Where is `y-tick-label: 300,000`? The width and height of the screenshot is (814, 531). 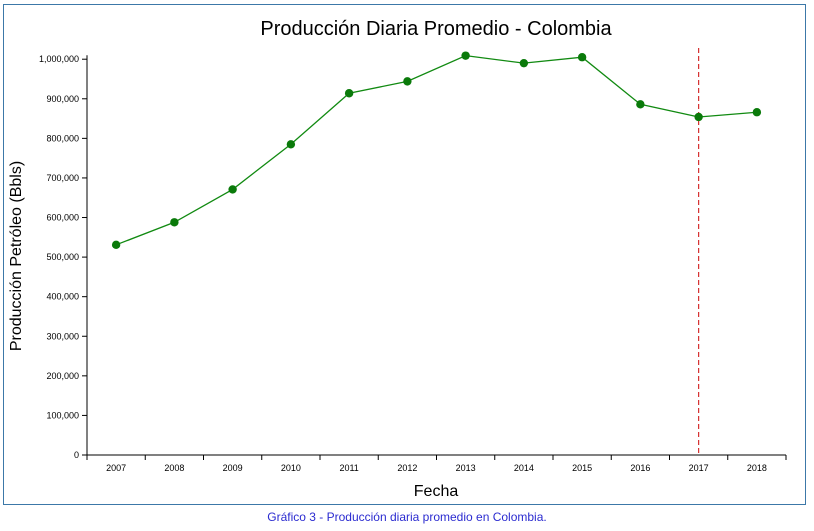
y-tick-label: 300,000 is located at coordinates (62, 336).